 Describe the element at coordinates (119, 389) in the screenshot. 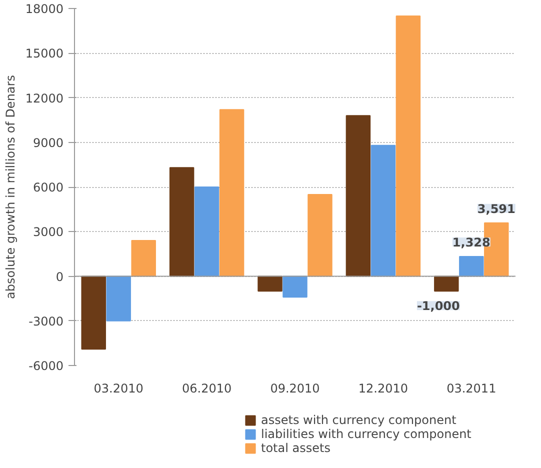

I see `x-tick-label: 03.2010` at that location.